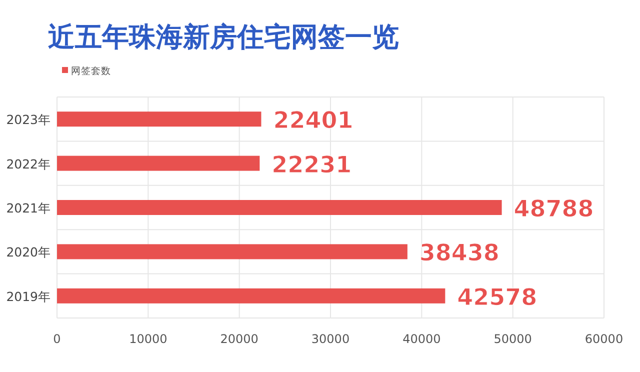 This screenshot has height=372, width=640. What do you see at coordinates (57, 339) in the screenshot?
I see `x-tick-label: 0` at bounding box center [57, 339].